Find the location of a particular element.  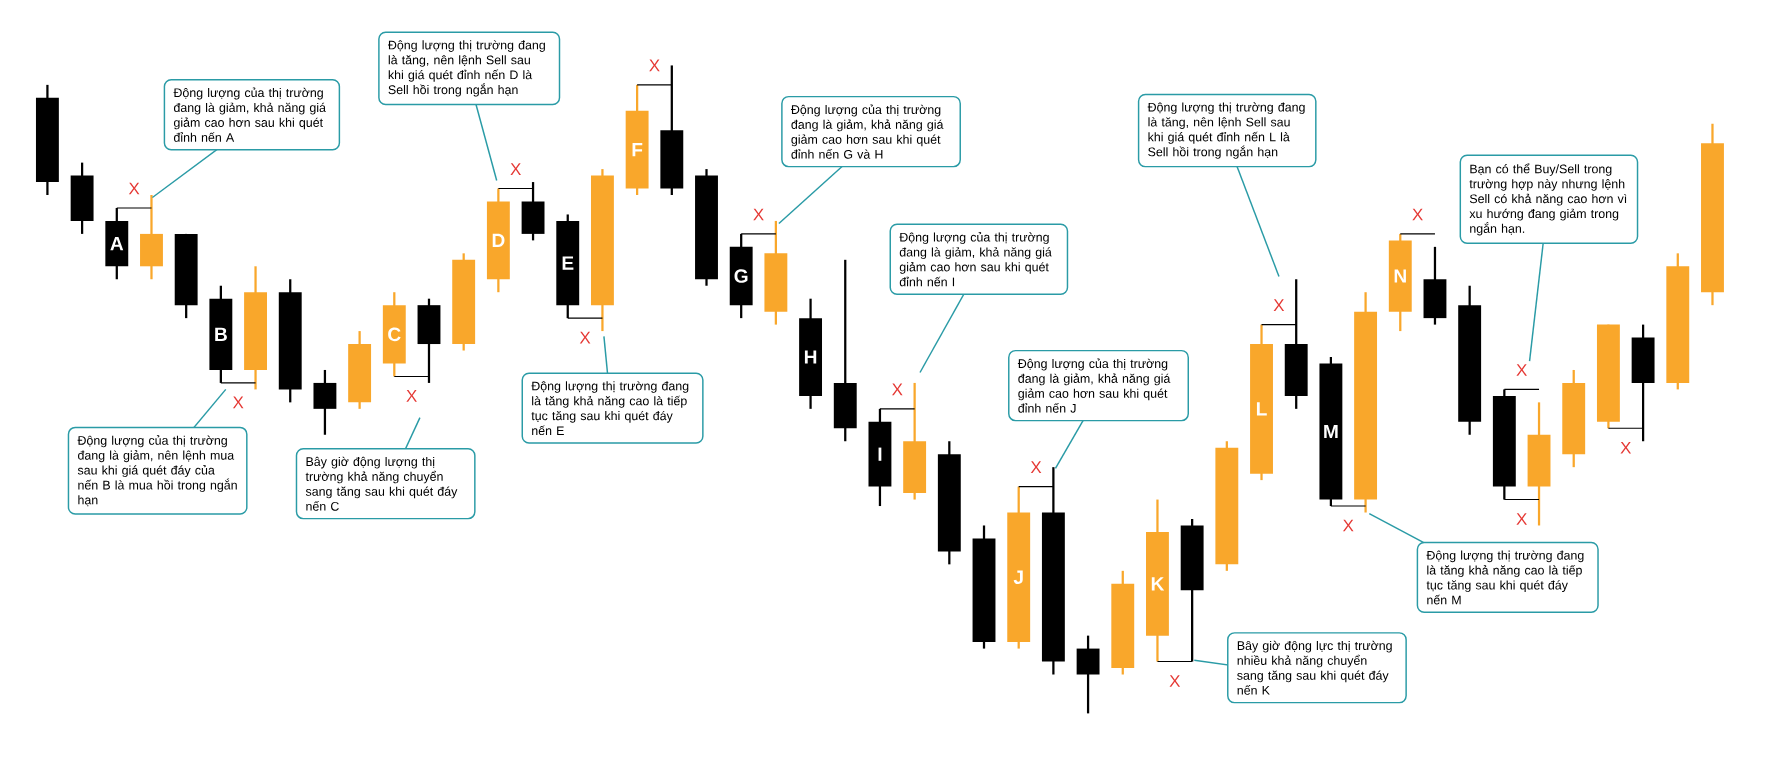

text: E is located at coordinates (568, 263).